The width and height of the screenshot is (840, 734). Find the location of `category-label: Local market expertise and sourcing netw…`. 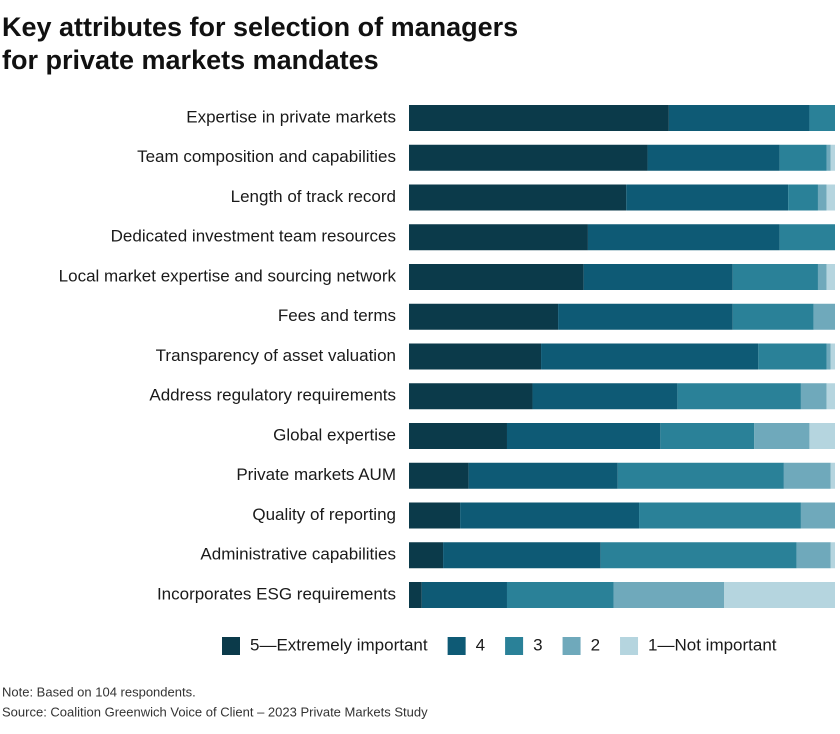

category-label: Local market expertise and sourcing netw… is located at coordinates (228, 275).